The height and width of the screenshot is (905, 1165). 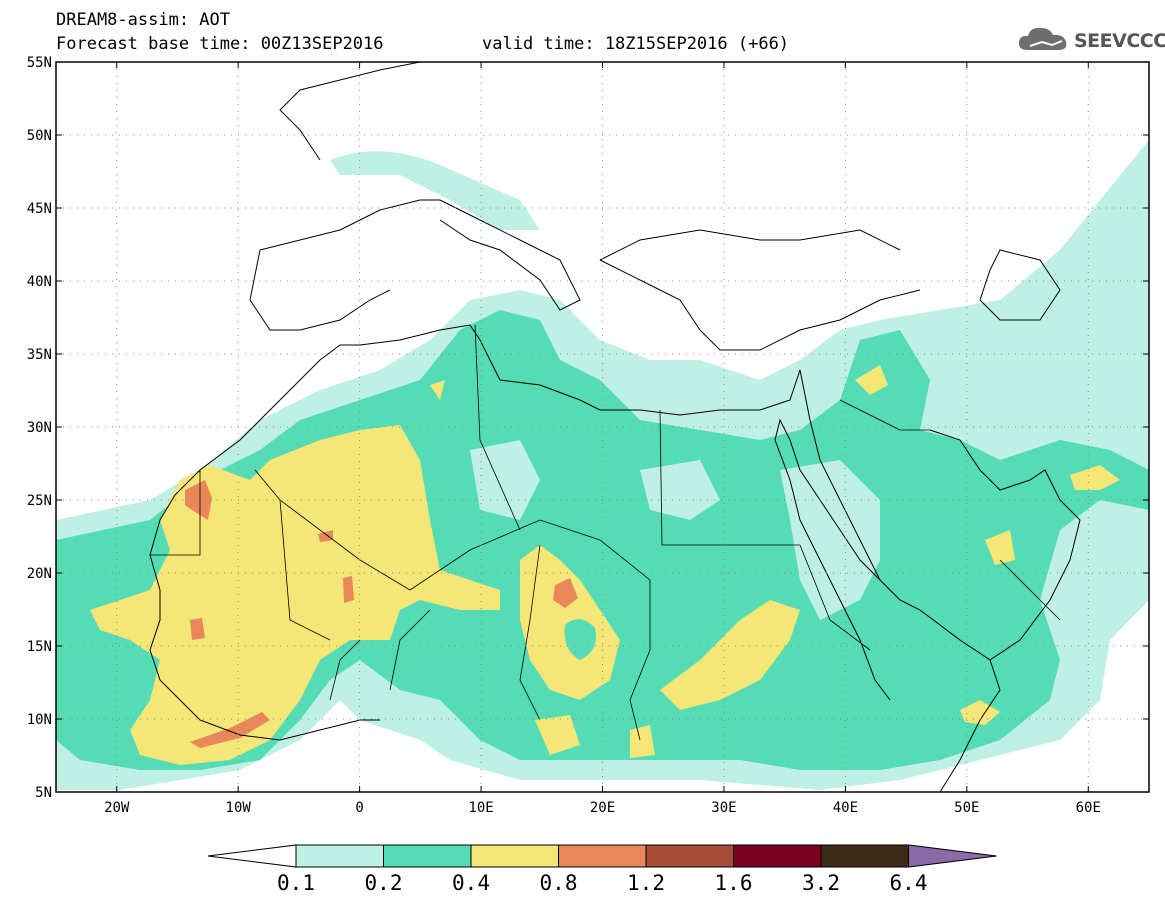 I want to click on colorbar-label: 6.4, so click(x=909, y=883).